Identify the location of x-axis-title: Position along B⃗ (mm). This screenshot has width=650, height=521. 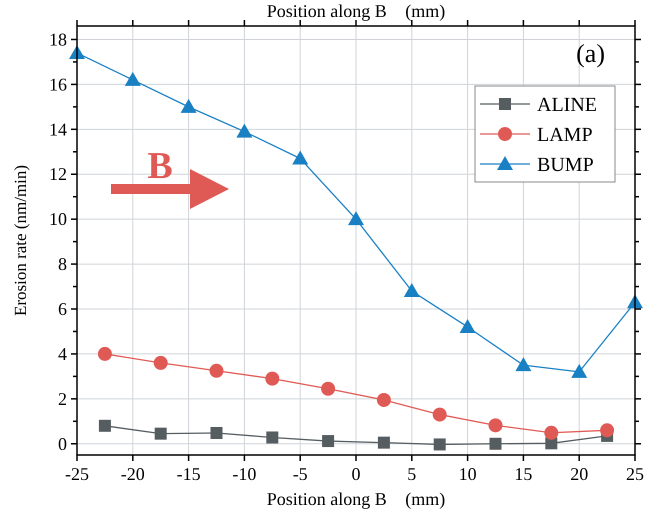
(356, 499).